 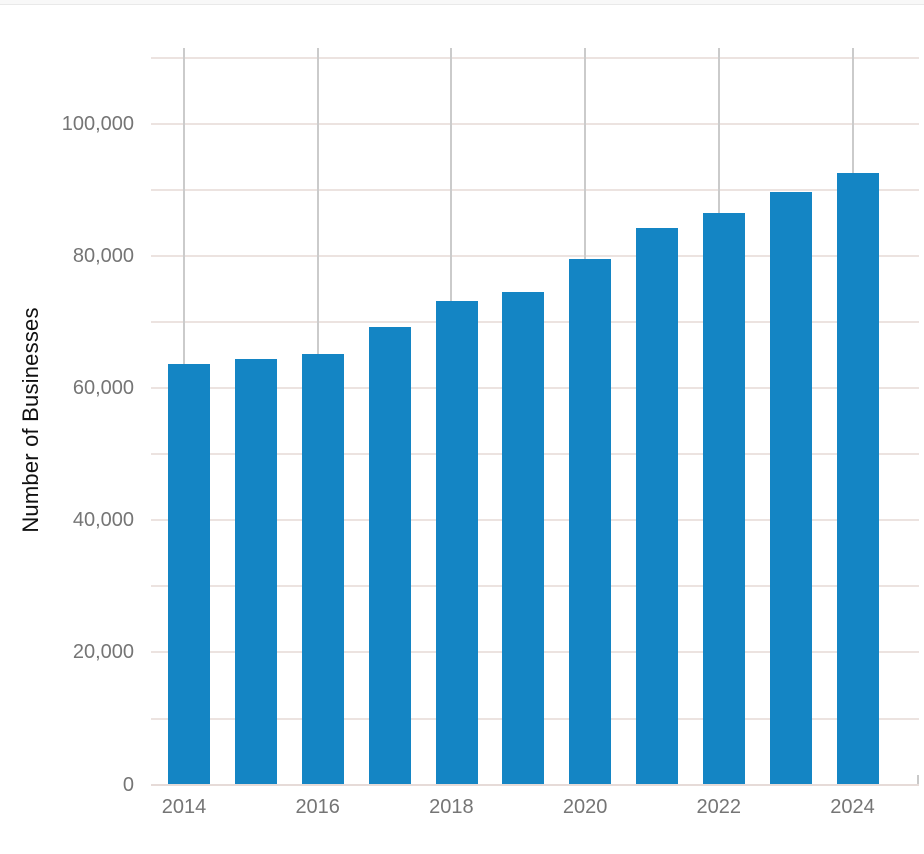 What do you see at coordinates (322, 568) in the screenshot?
I see `bar-2016` at bounding box center [322, 568].